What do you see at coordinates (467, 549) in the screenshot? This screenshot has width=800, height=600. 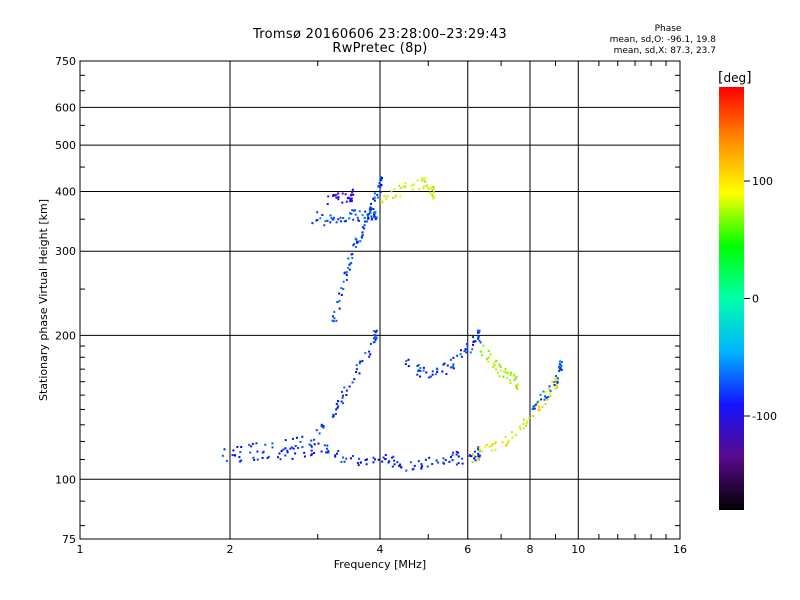 I see `x-tick-label: 6` at bounding box center [467, 549].